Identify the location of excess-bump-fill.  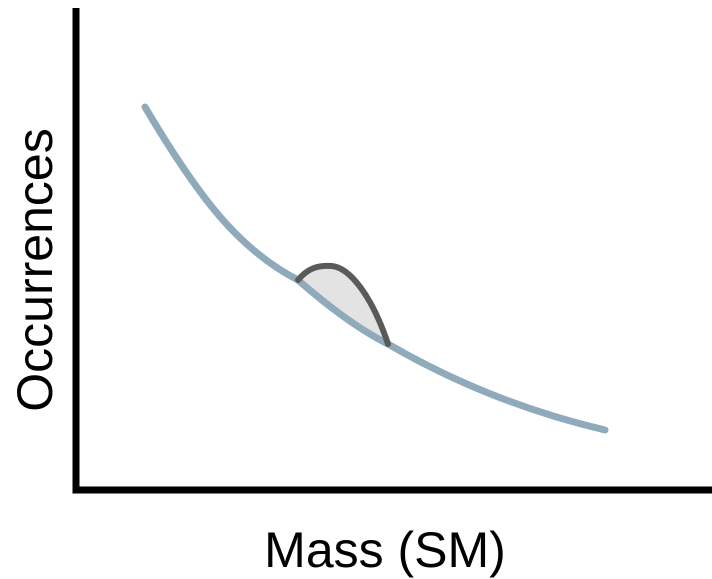
(343, 304).